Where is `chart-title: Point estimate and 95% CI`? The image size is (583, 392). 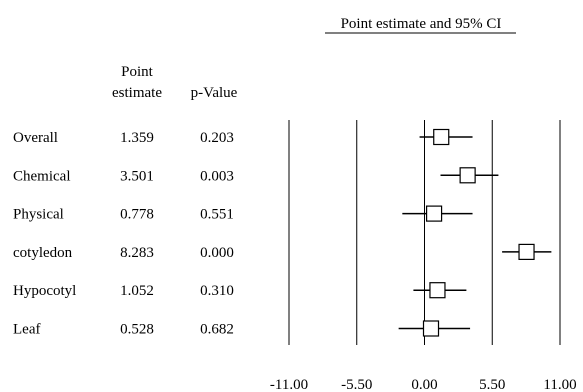 chart-title: Point estimate and 95% CI is located at coordinates (421, 24).